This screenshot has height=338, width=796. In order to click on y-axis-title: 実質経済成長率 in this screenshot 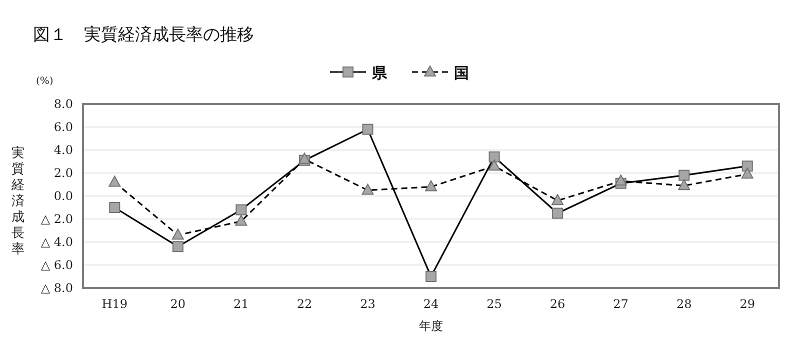, I will do `click(17, 201)`.